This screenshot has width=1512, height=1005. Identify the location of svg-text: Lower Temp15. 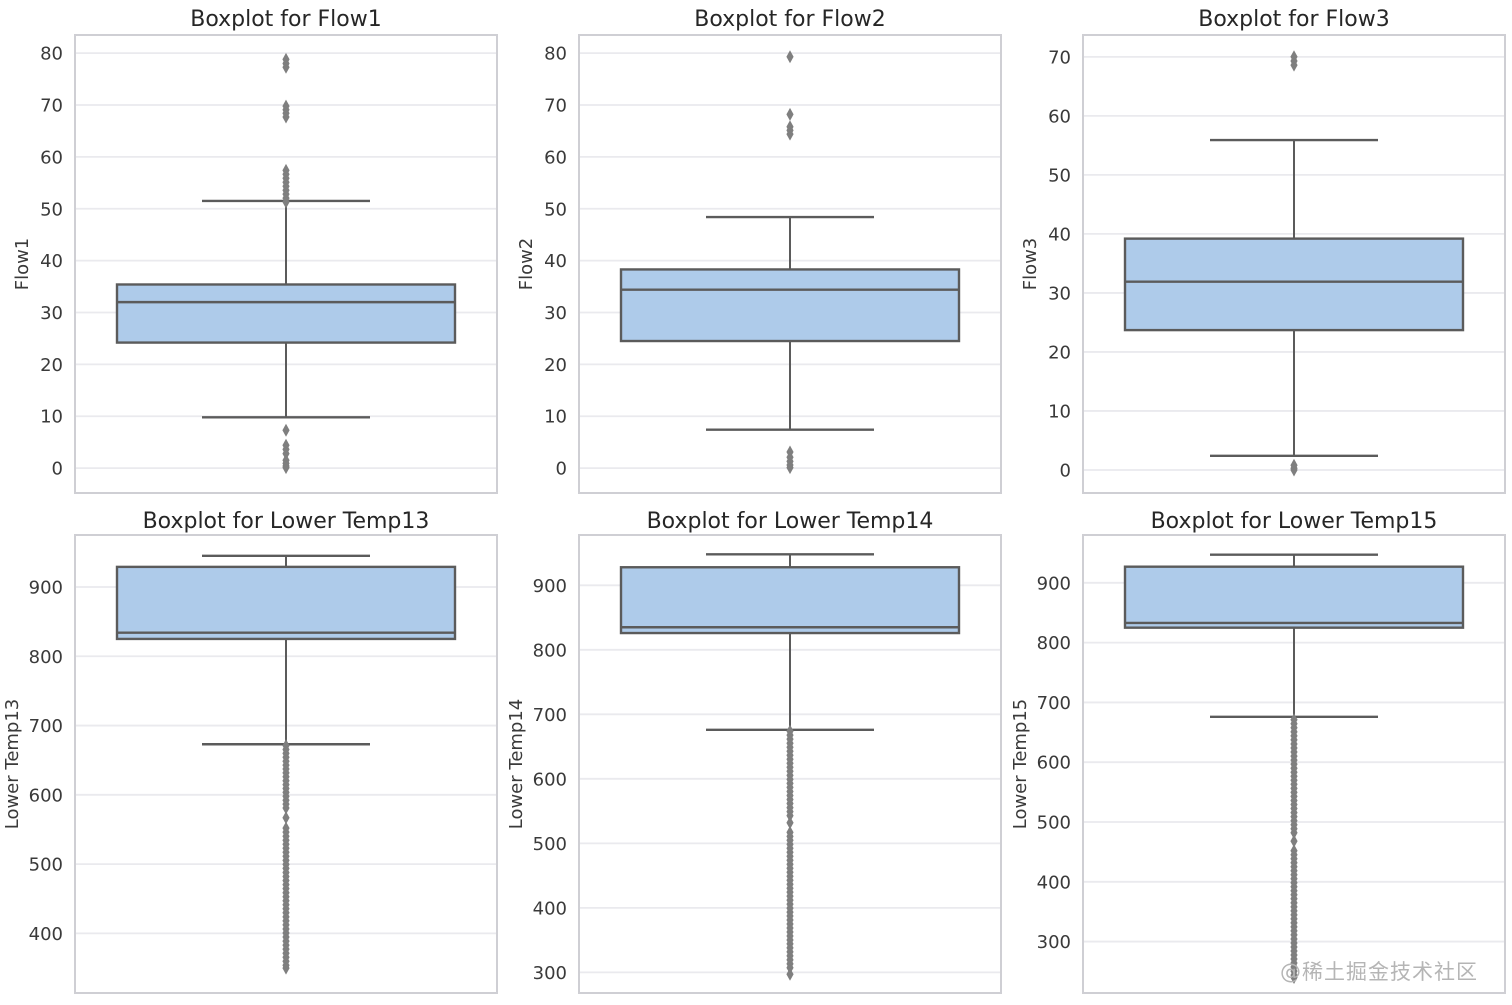
(1020, 764).